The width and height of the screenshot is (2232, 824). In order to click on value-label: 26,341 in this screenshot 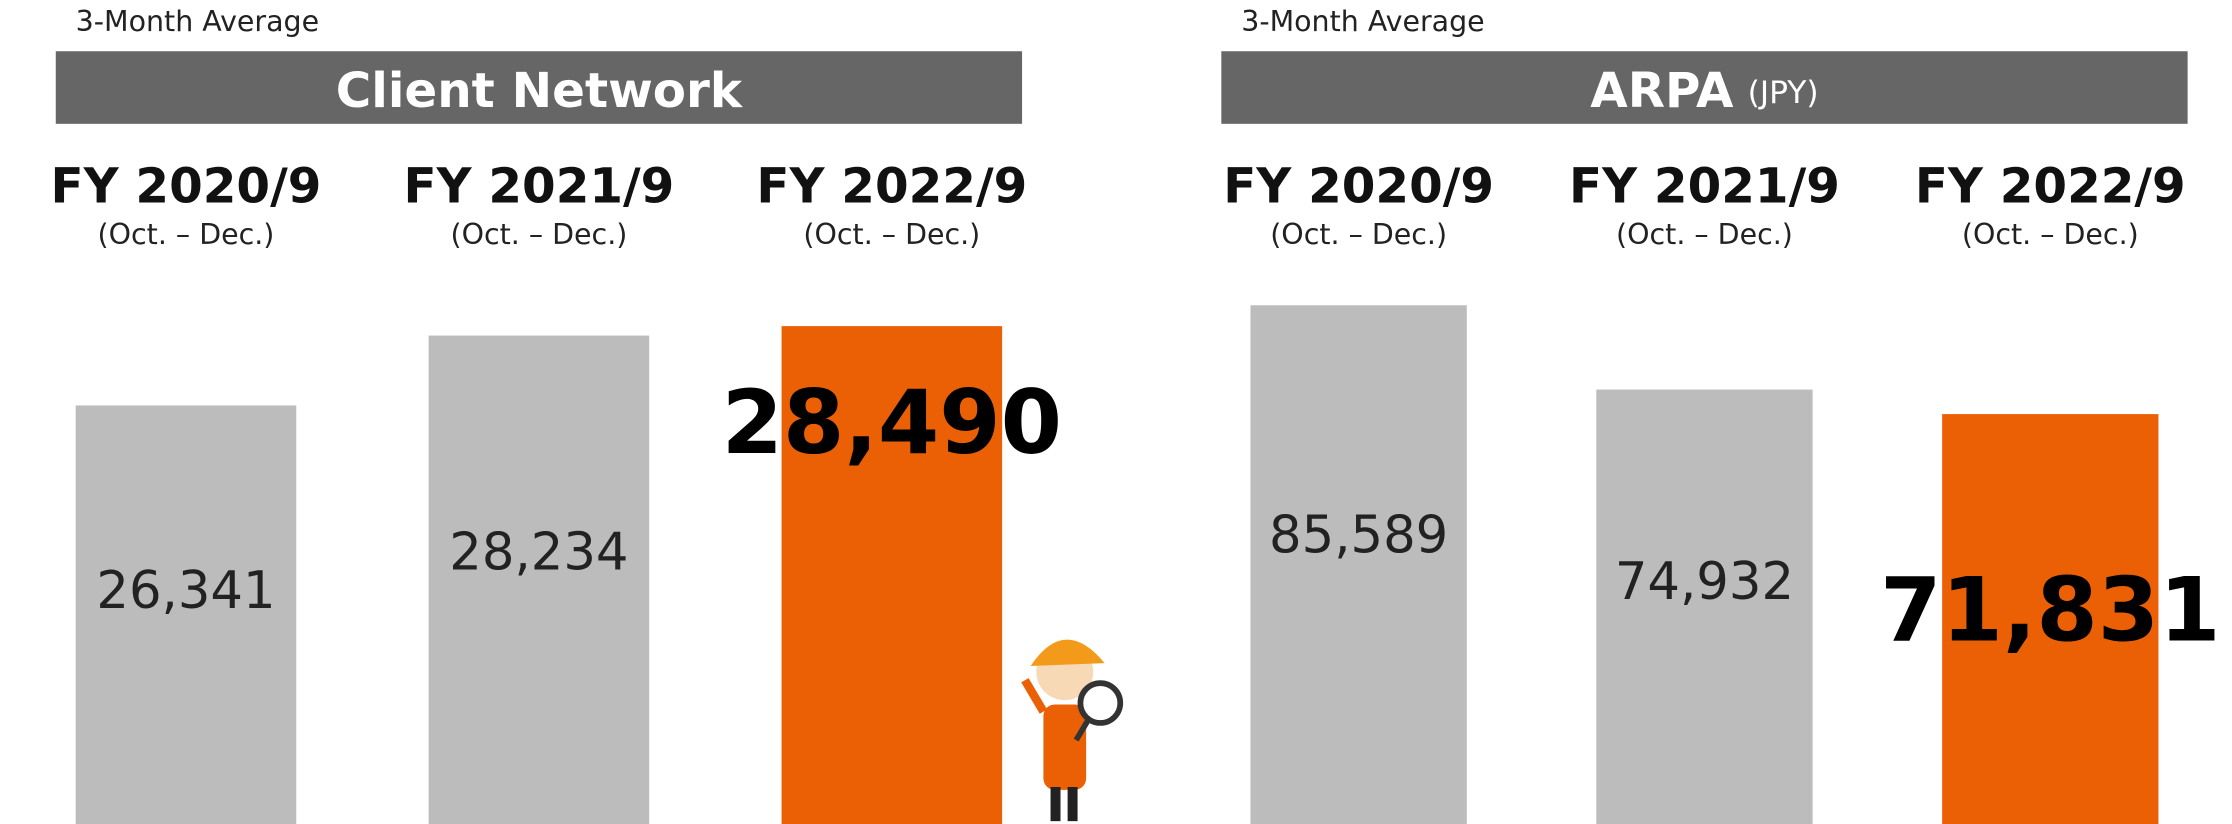, I will do `click(185, 591)`.